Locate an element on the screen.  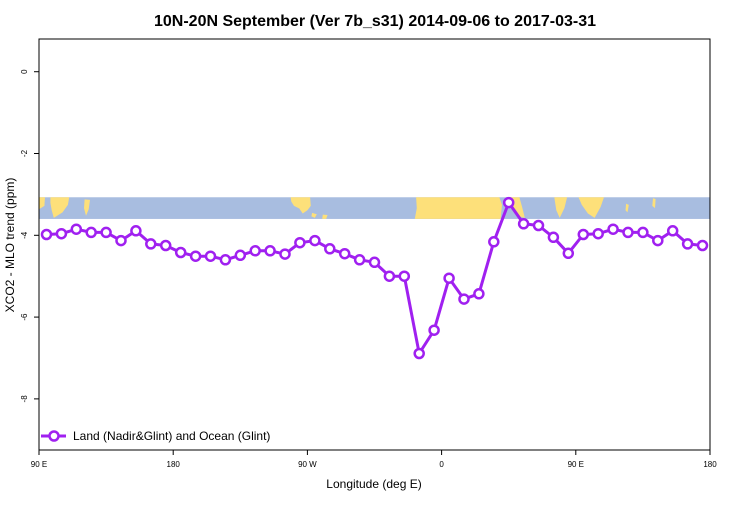
map-ocean is located at coordinates (374, 208).